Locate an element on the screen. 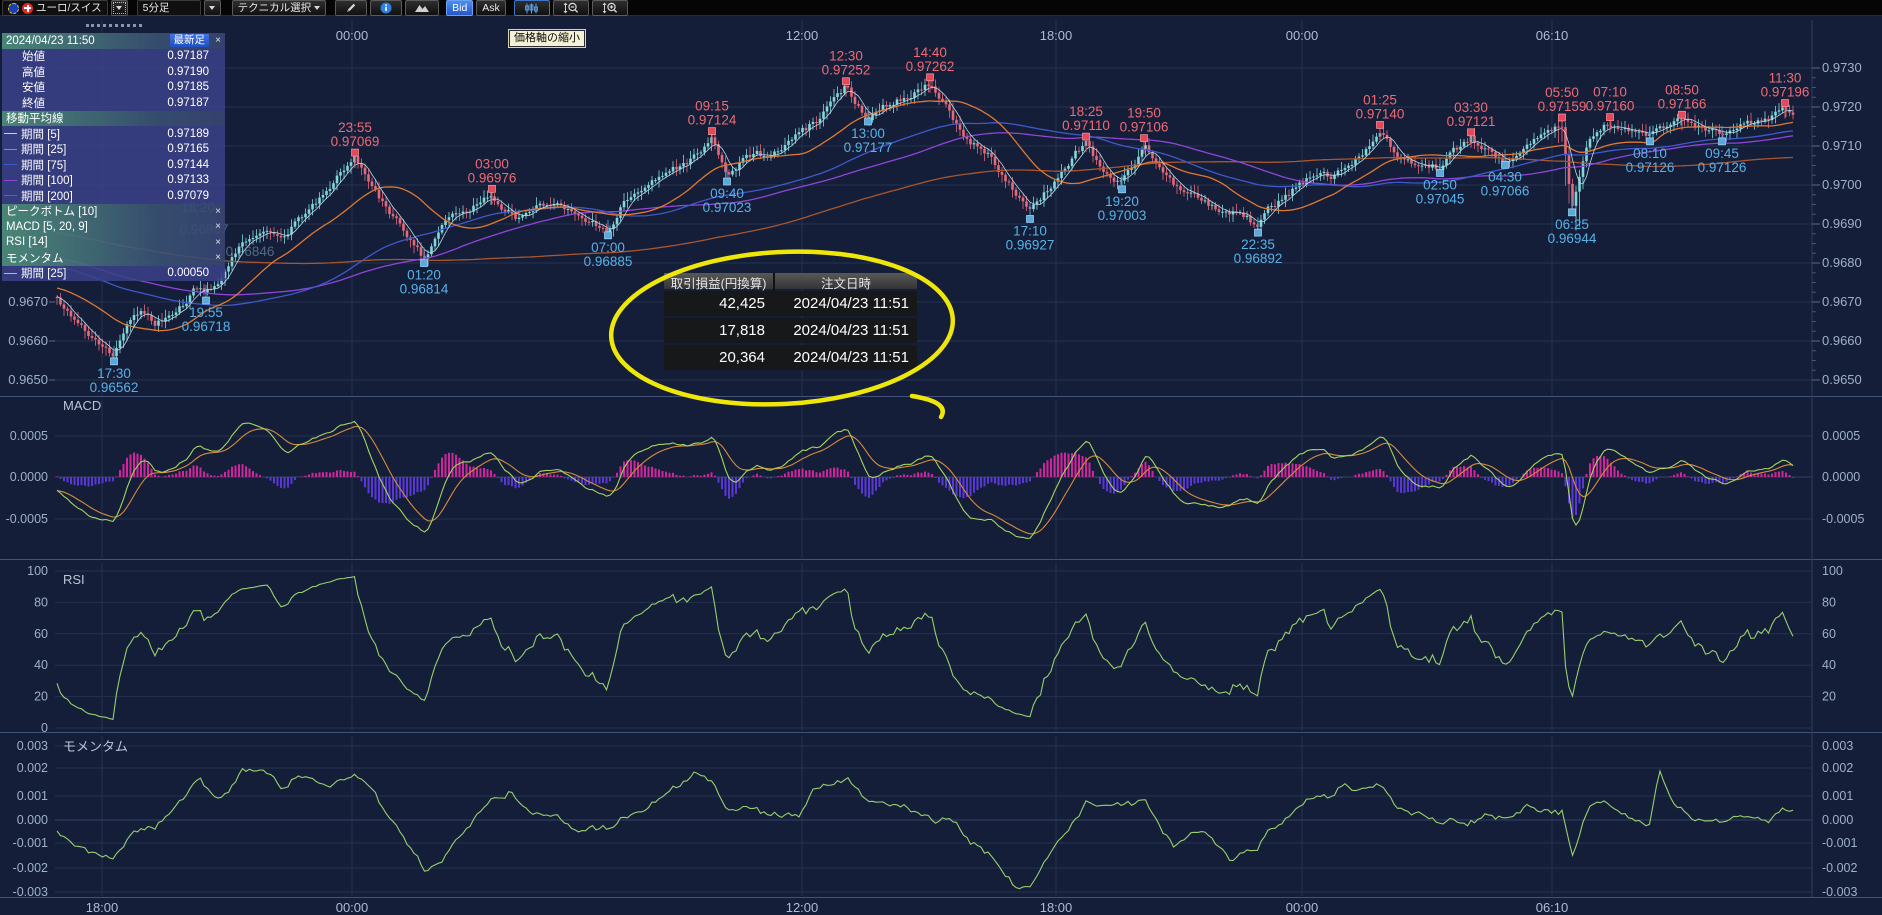 The width and height of the screenshot is (1882, 915). ma-row: 期間 [75] 0.97144 is located at coordinates (113, 165).